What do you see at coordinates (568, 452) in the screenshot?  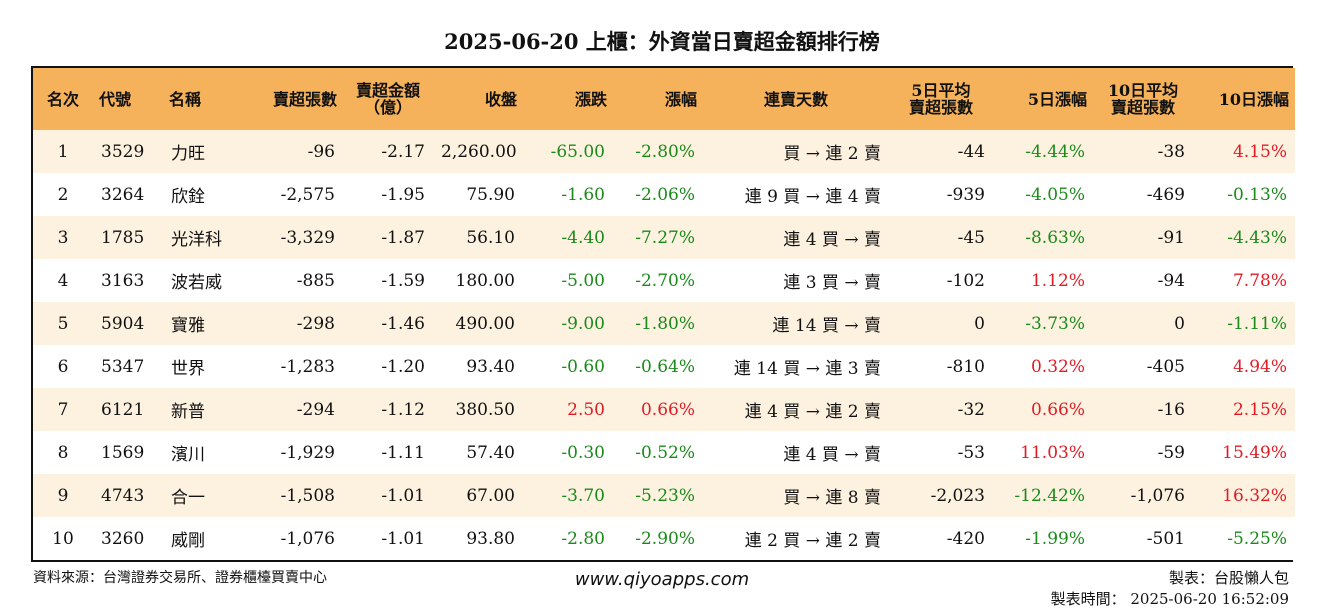 I see `cell-change: -0.30` at bounding box center [568, 452].